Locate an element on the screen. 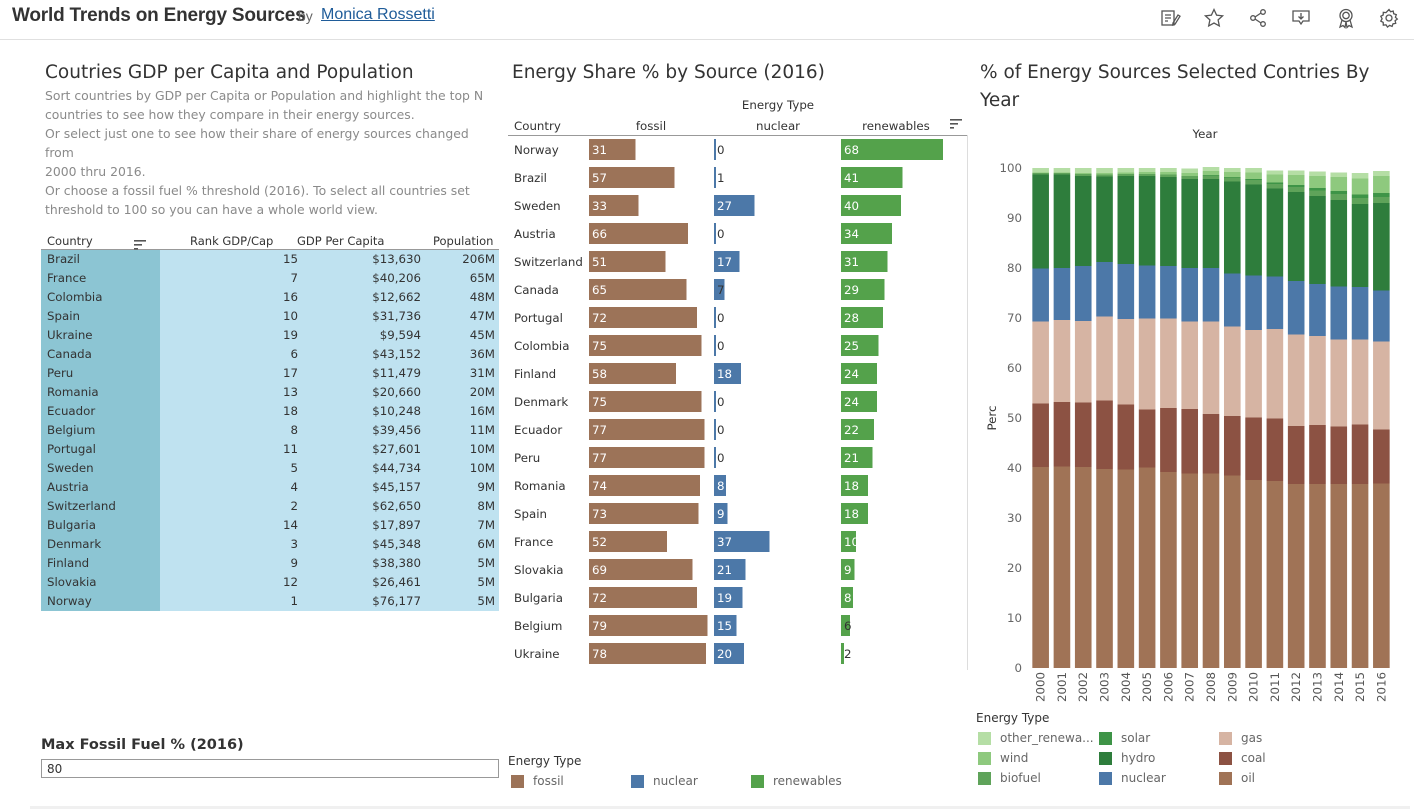  table-row: Bulgaria 14 $17,897 7M is located at coordinates (270, 525).